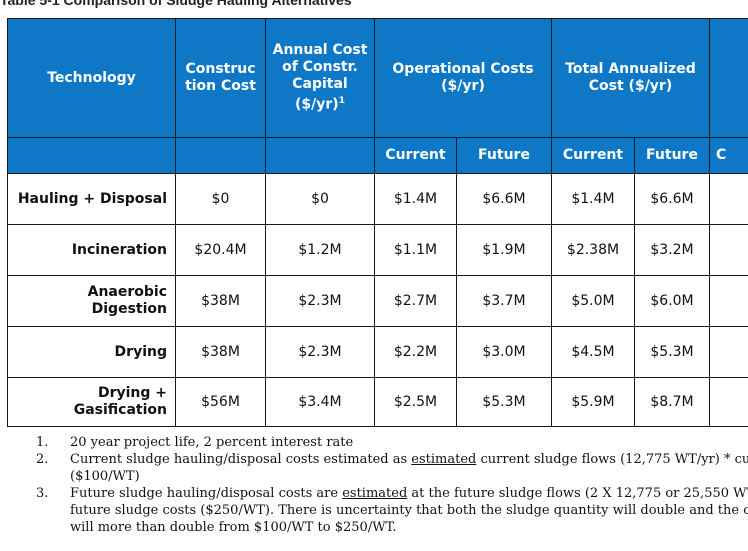 Image resolution: width=748 pixels, height=551 pixels. What do you see at coordinates (504, 352) in the screenshot?
I see `op-future-cell: $3.0M` at bounding box center [504, 352].